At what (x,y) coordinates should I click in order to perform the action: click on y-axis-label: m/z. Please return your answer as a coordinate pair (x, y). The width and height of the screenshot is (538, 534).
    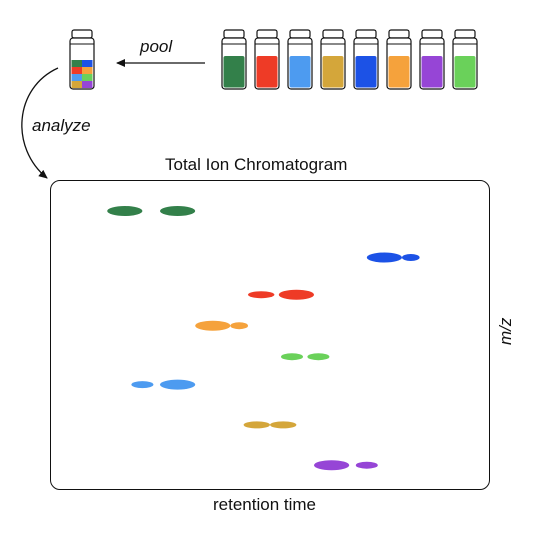
    Looking at the image, I should click on (505, 331).